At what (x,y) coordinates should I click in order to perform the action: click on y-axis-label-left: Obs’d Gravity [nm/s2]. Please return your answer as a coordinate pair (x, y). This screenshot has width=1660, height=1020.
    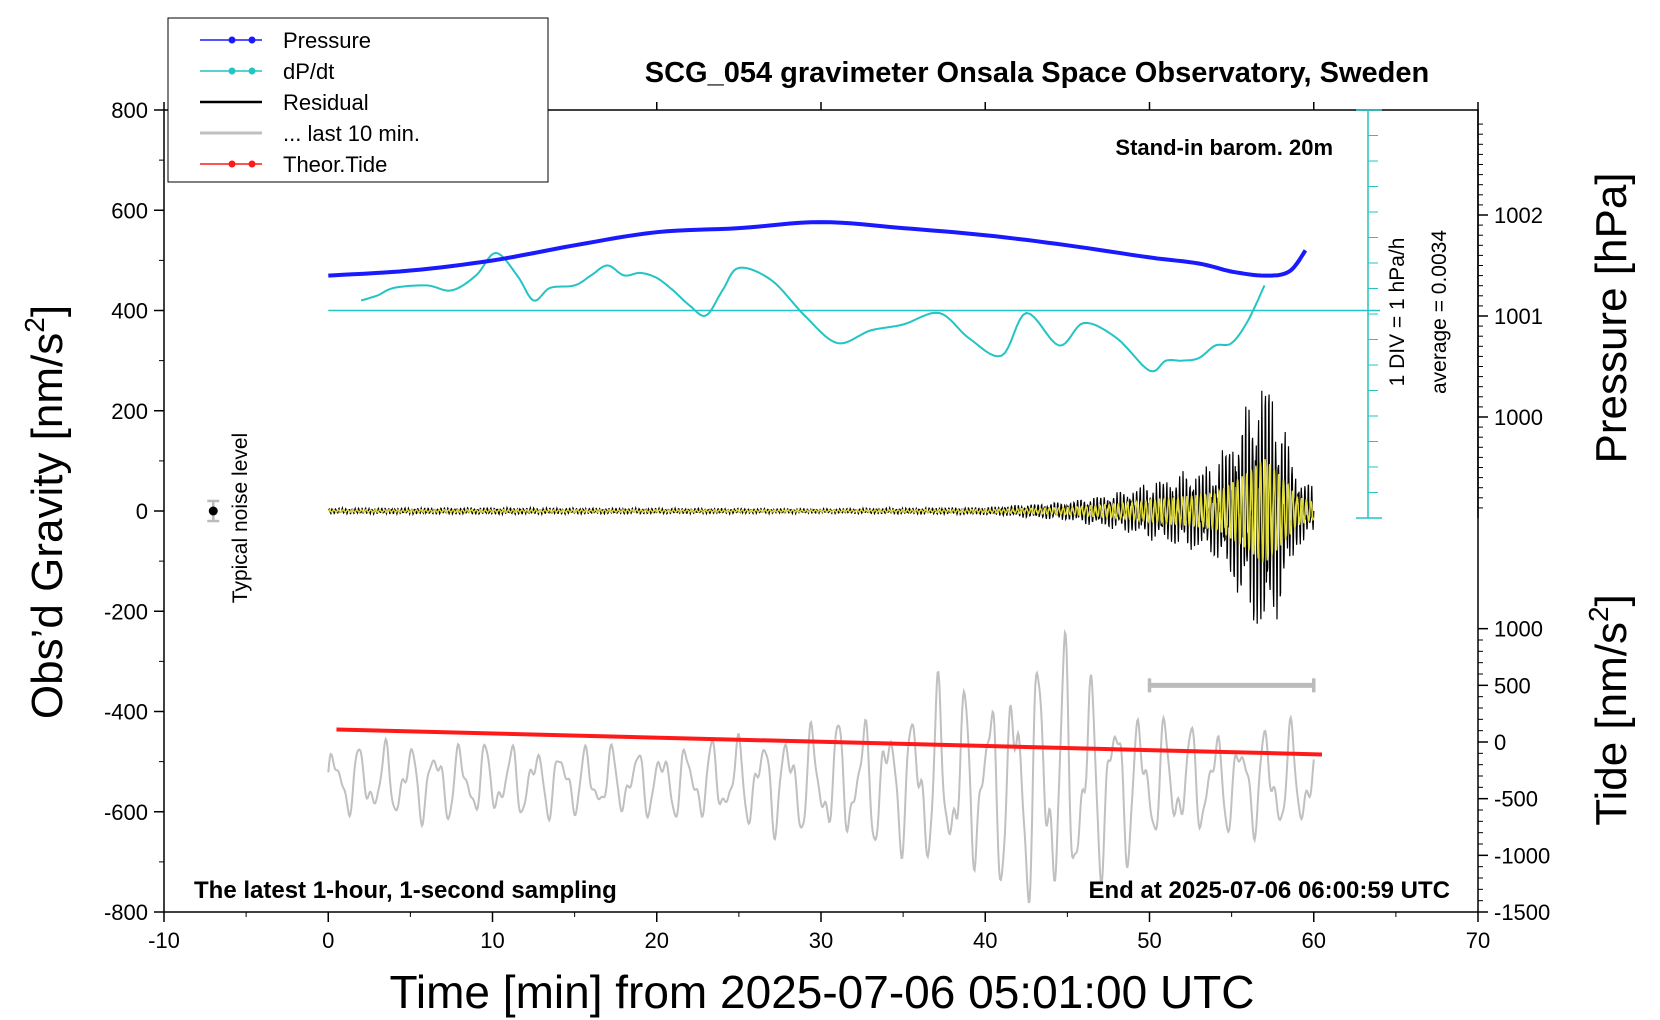
    Looking at the image, I should click on (45, 512).